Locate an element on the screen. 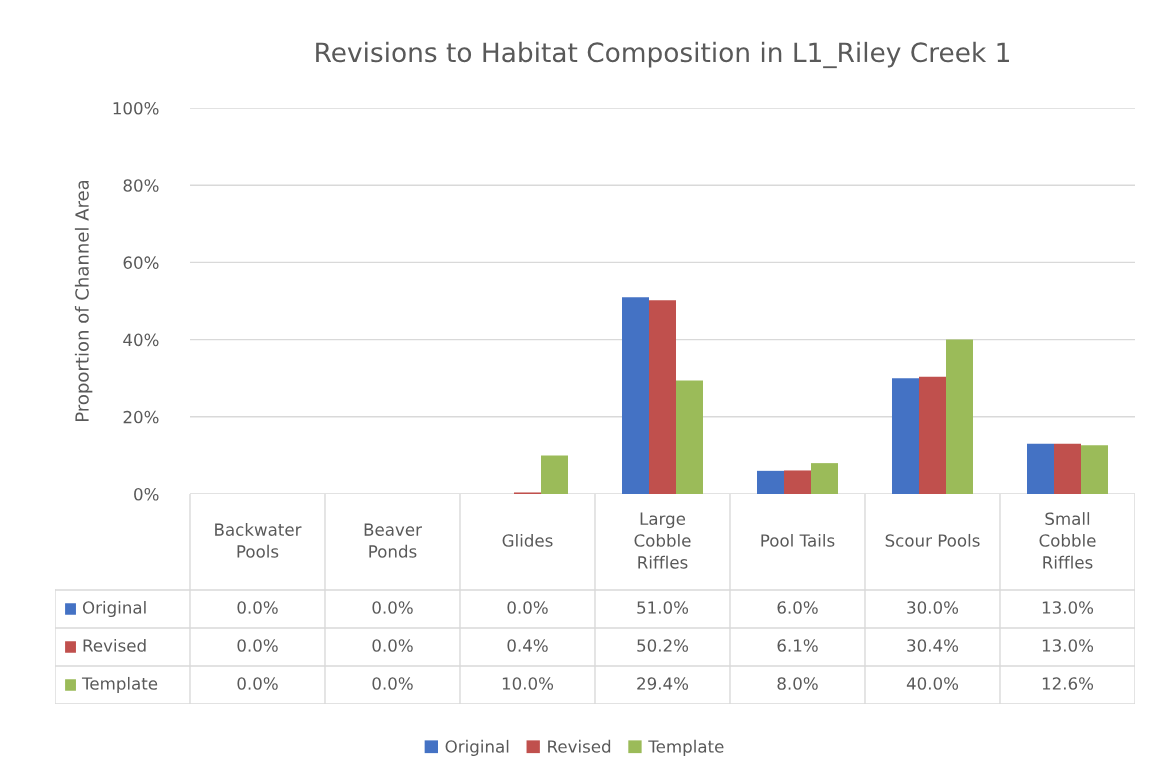  y-tick-label: 20% is located at coordinates (141, 417).